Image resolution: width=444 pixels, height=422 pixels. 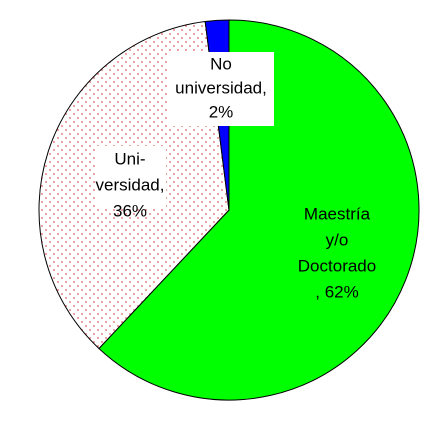 I want to click on data-label: y/o, so click(x=337, y=239).